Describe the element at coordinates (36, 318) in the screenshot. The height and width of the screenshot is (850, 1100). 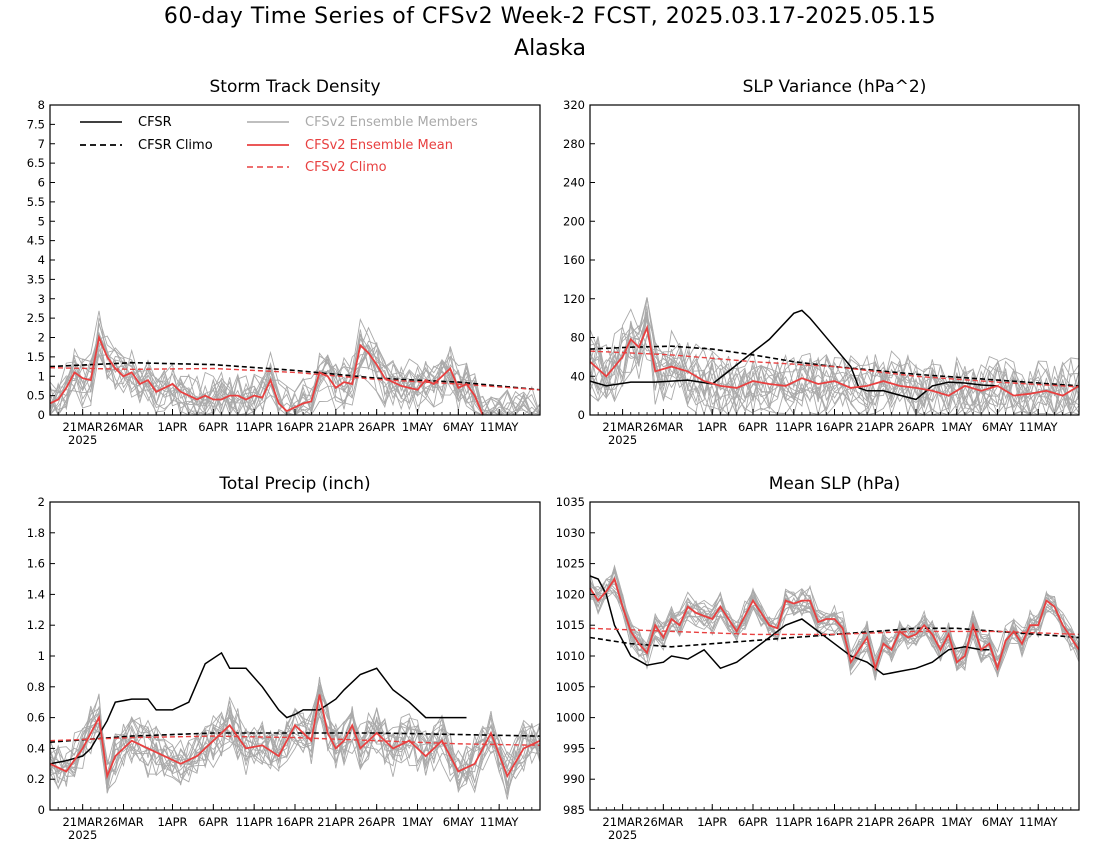
I see `y-tick-label: 2.5` at that location.